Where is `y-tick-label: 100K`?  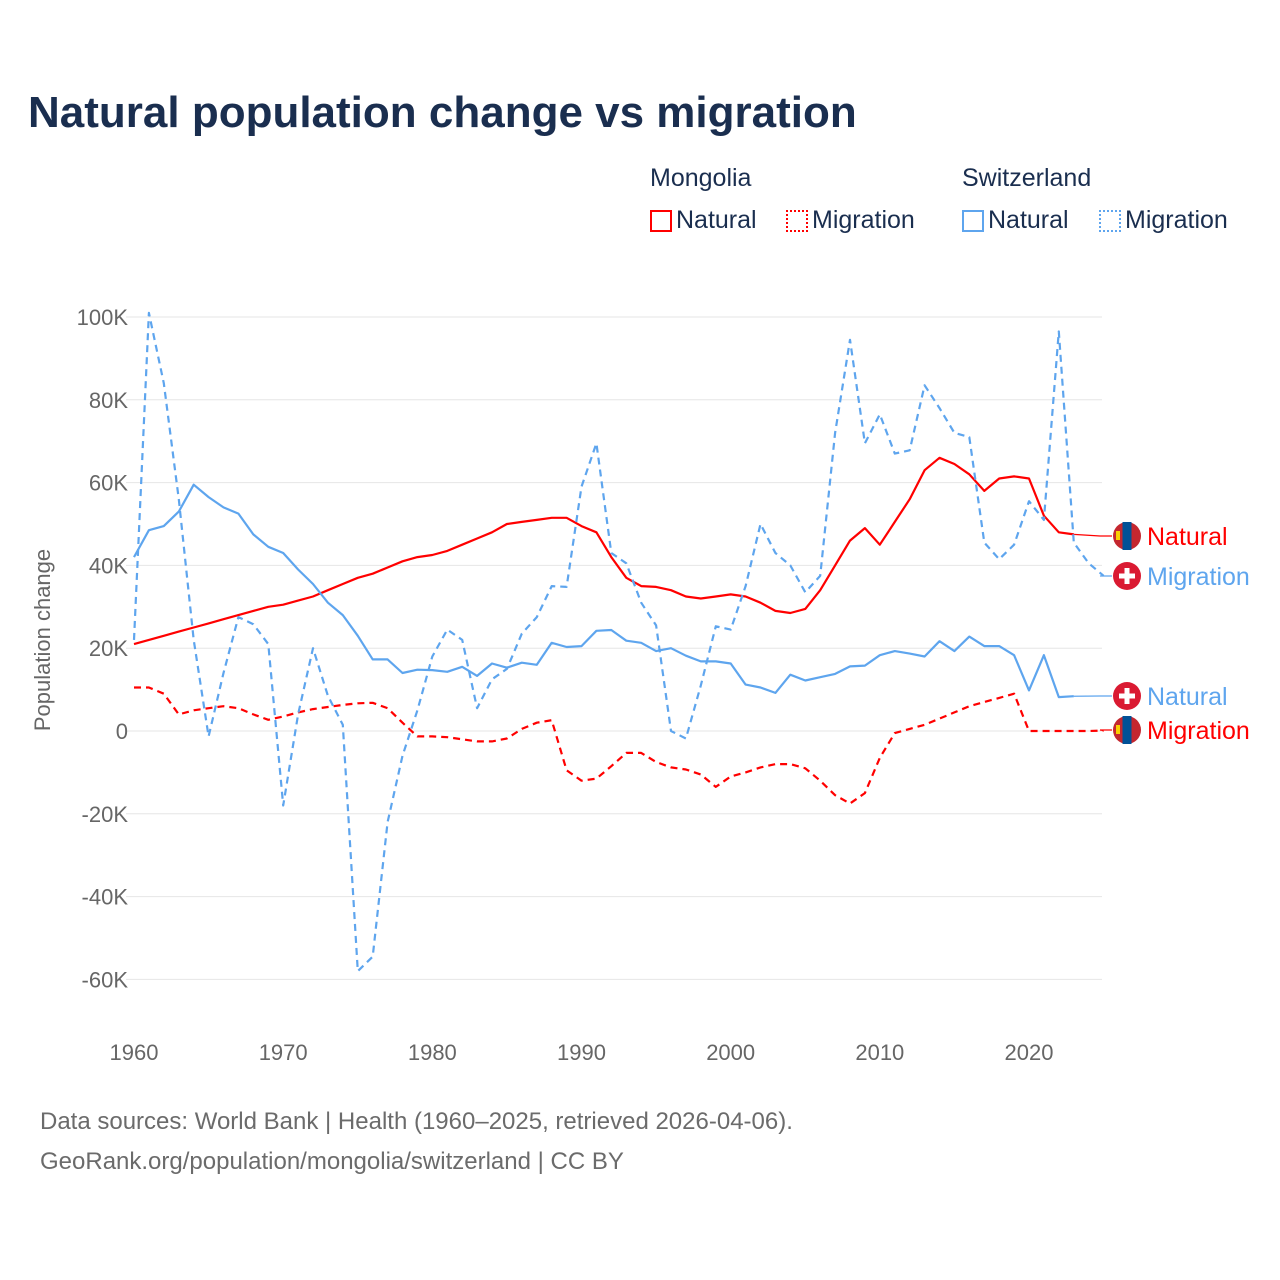
y-tick-label: 100K is located at coordinates (103, 317).